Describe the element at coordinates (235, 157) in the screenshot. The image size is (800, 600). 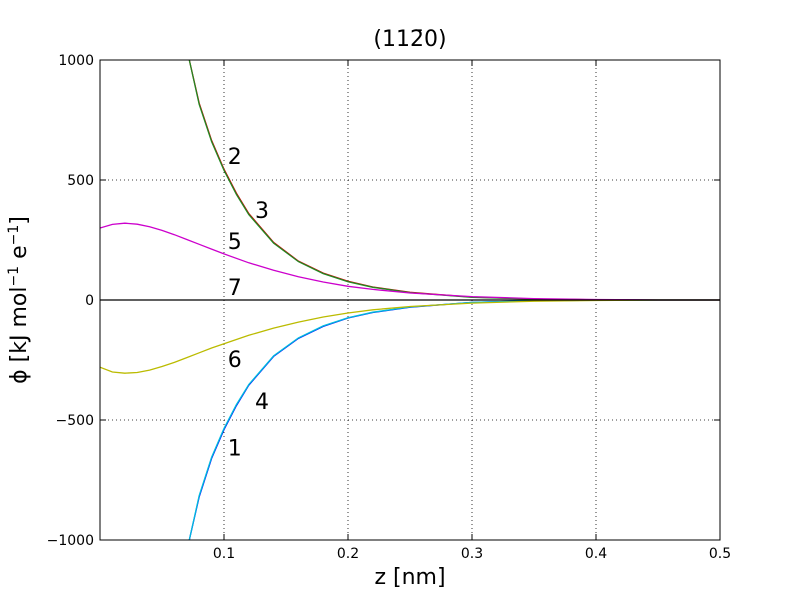
I see `curve-label-2: 2` at that location.